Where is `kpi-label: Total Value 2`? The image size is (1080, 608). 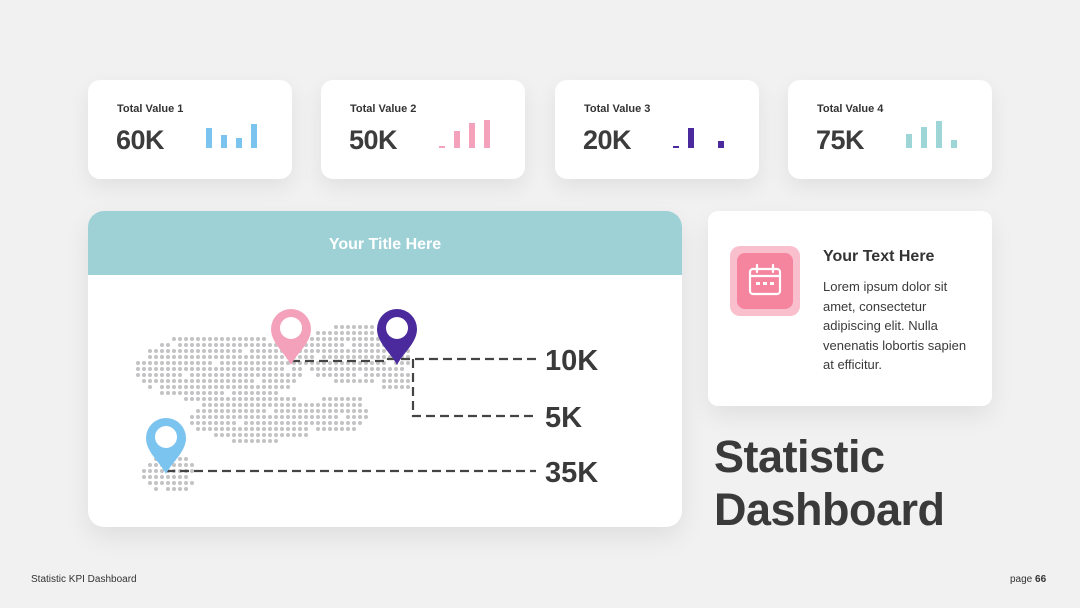
kpi-label: Total Value 2 is located at coordinates (383, 109).